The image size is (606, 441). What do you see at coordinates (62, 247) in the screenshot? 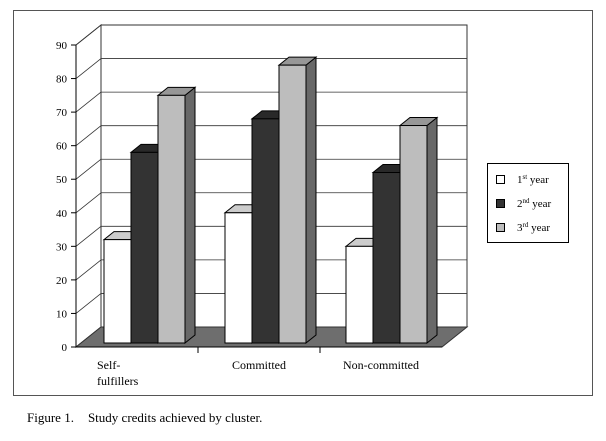
I see `y-tick-label: 30` at bounding box center [62, 247].